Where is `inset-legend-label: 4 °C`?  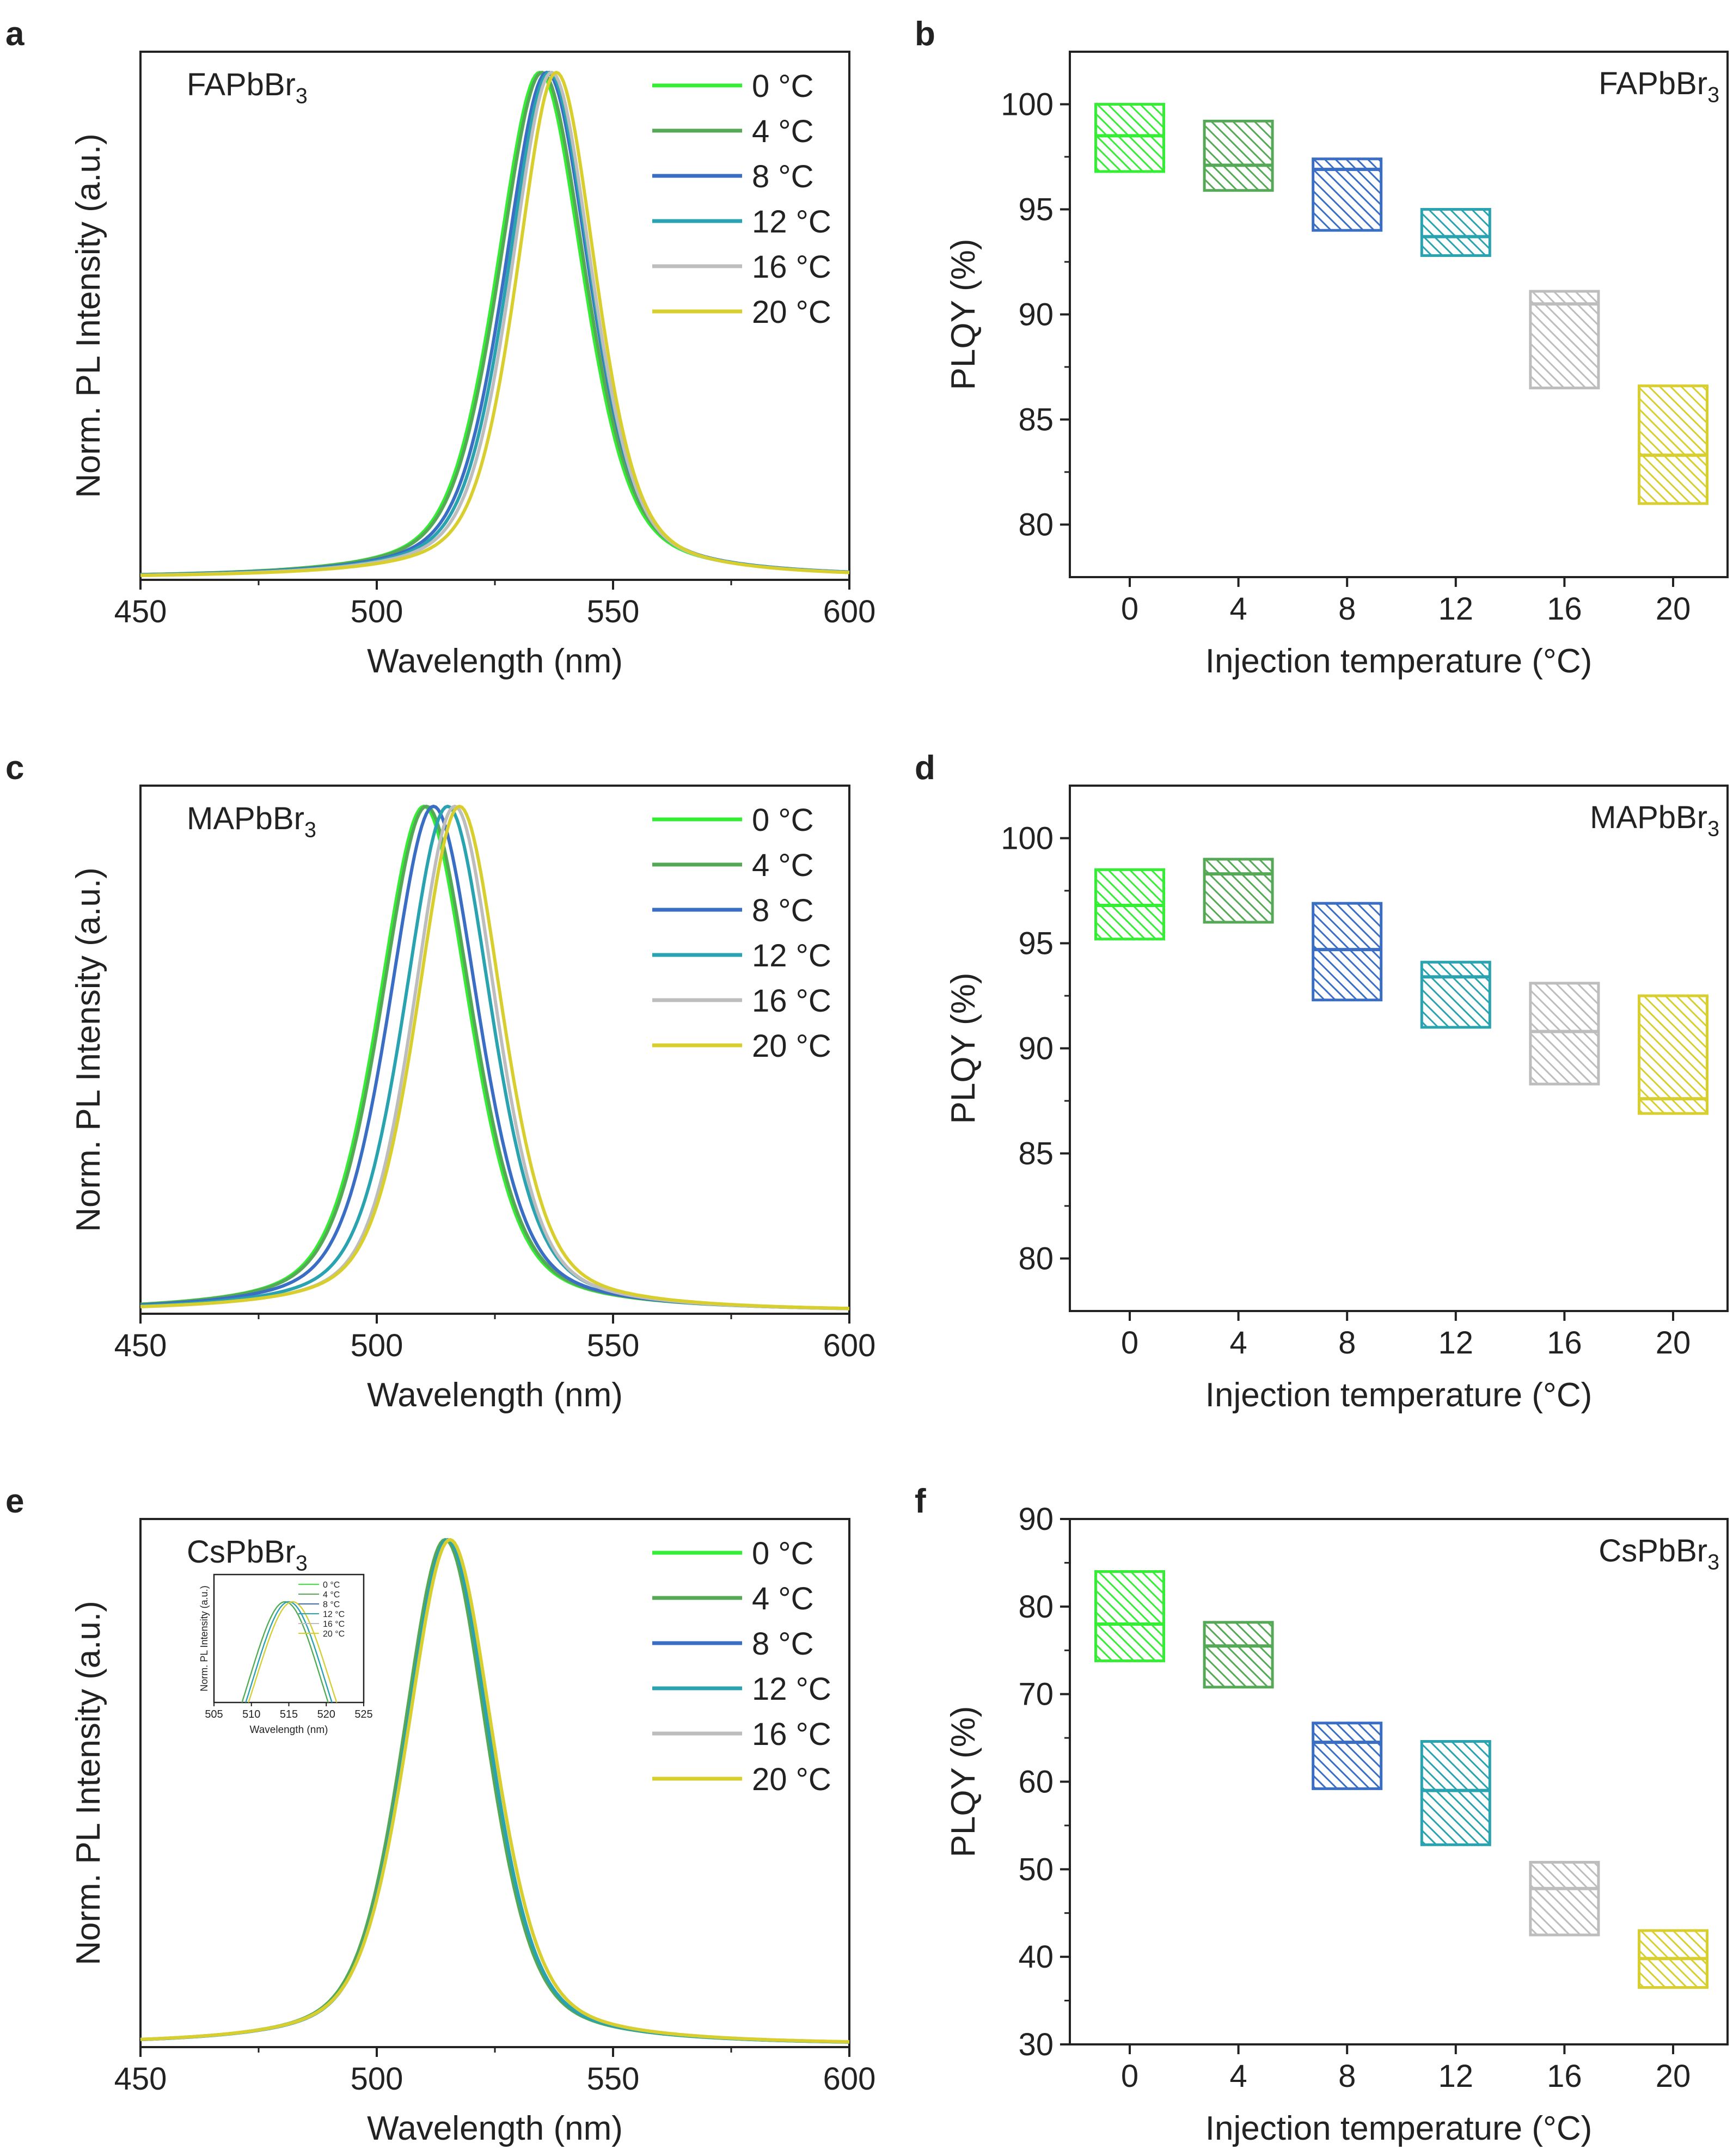
inset-legend-label: 4 °C is located at coordinates (331, 1595).